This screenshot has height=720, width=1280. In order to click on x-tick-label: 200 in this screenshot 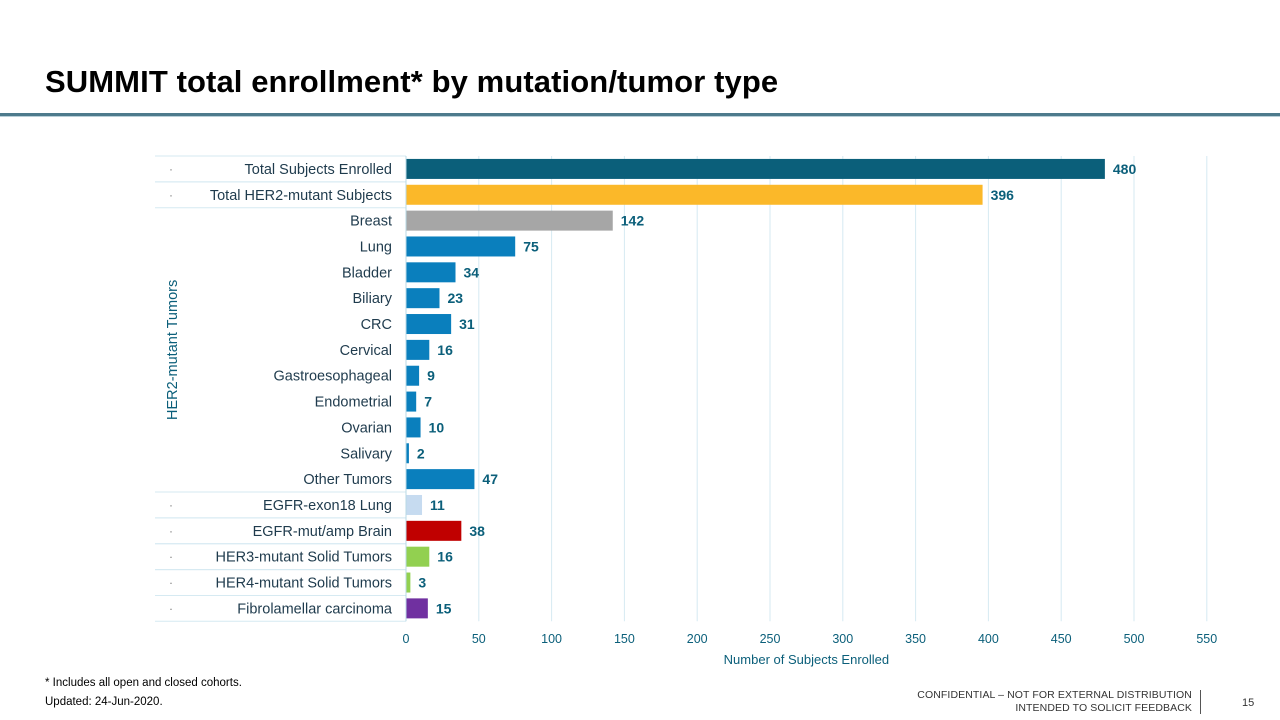, I will do `click(697, 639)`.